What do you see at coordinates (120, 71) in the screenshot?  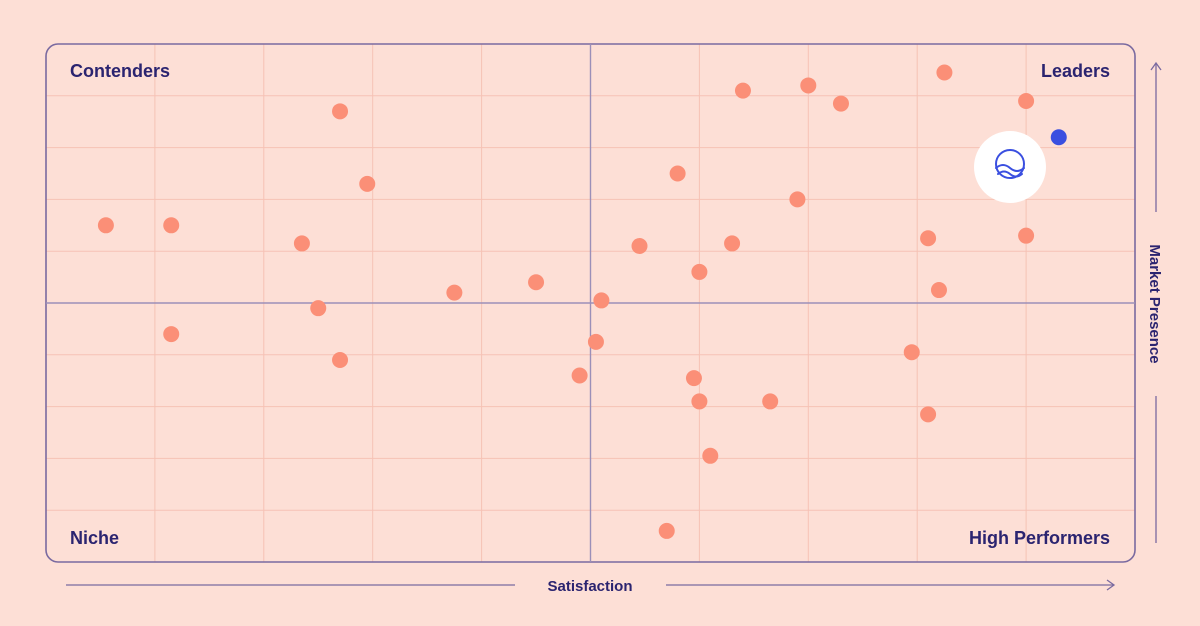 I see `quadrant-label-contenders: Contenders` at bounding box center [120, 71].